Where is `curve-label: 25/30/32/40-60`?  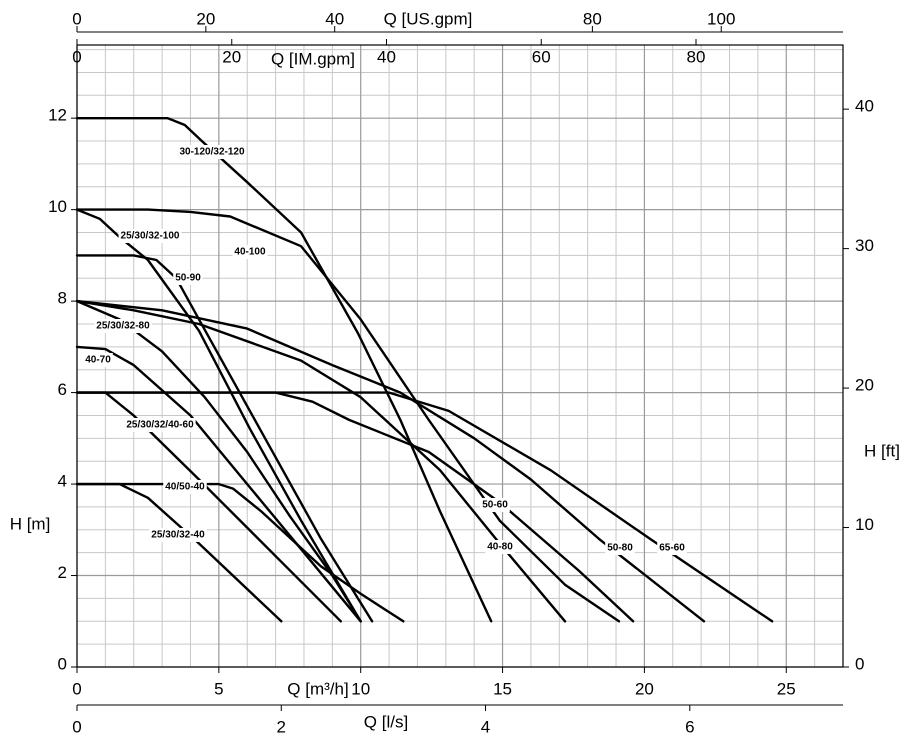 curve-label: 25/30/32/40-60 is located at coordinates (160, 425).